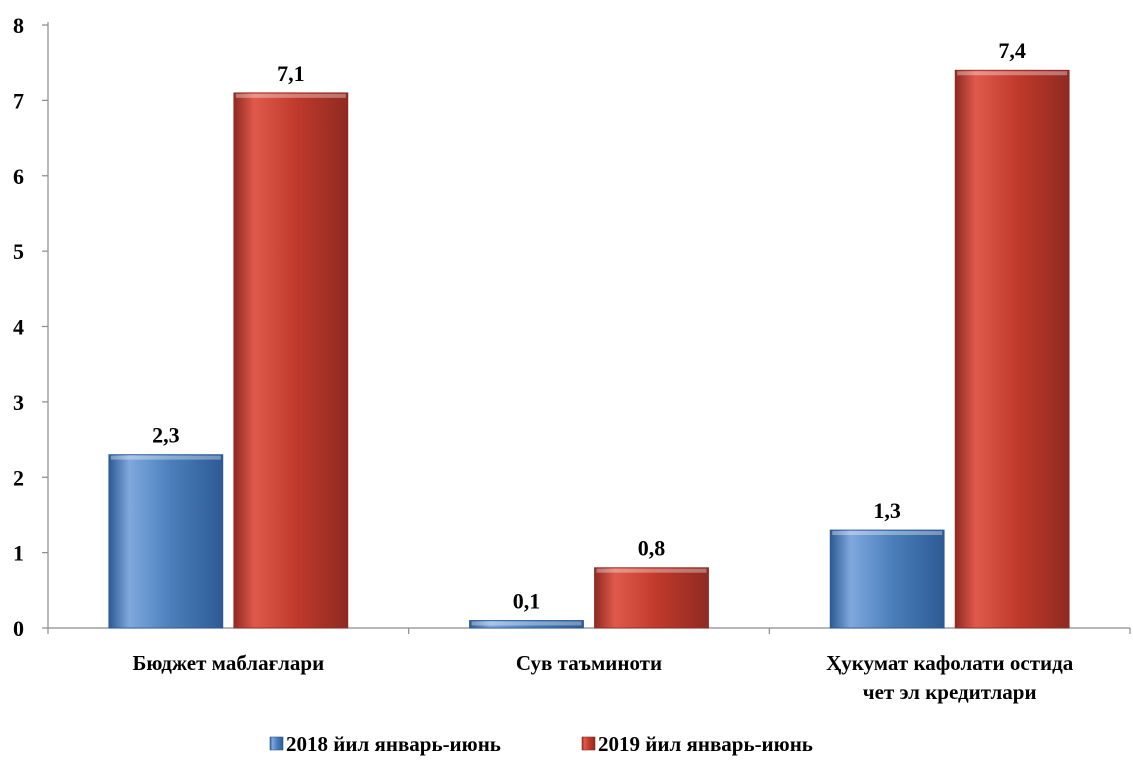 The width and height of the screenshot is (1133, 760). I want to click on data-label-0-1: 0,1, so click(527, 600).